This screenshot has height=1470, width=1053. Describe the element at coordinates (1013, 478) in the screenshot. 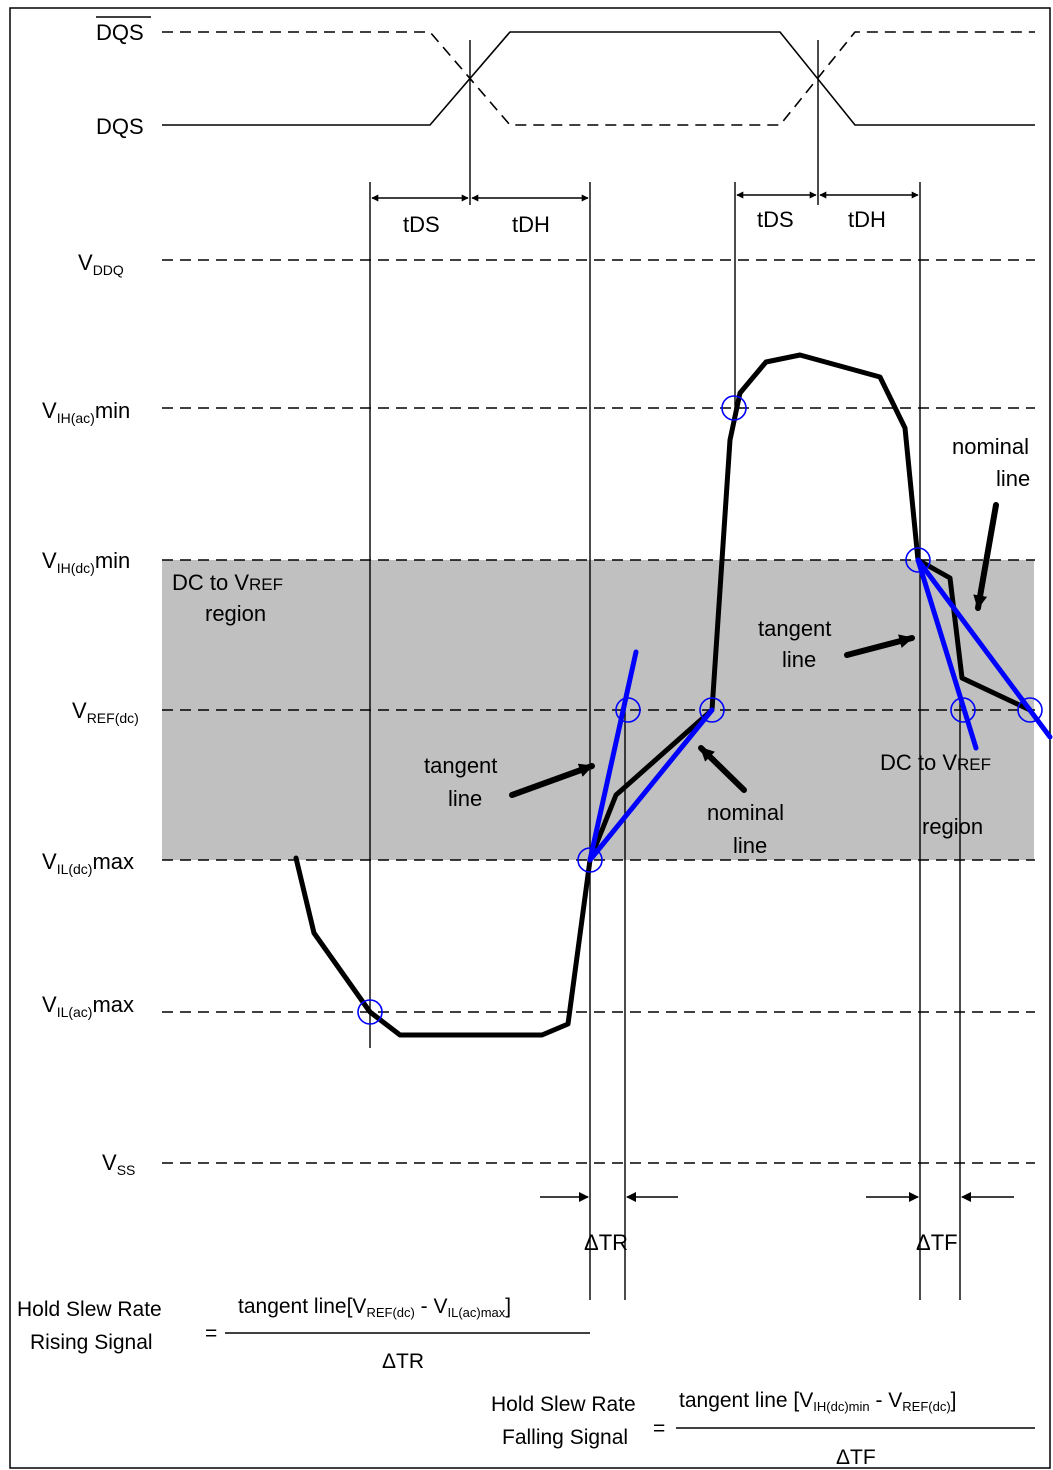

I see `nominal-right-line2: line` at that location.